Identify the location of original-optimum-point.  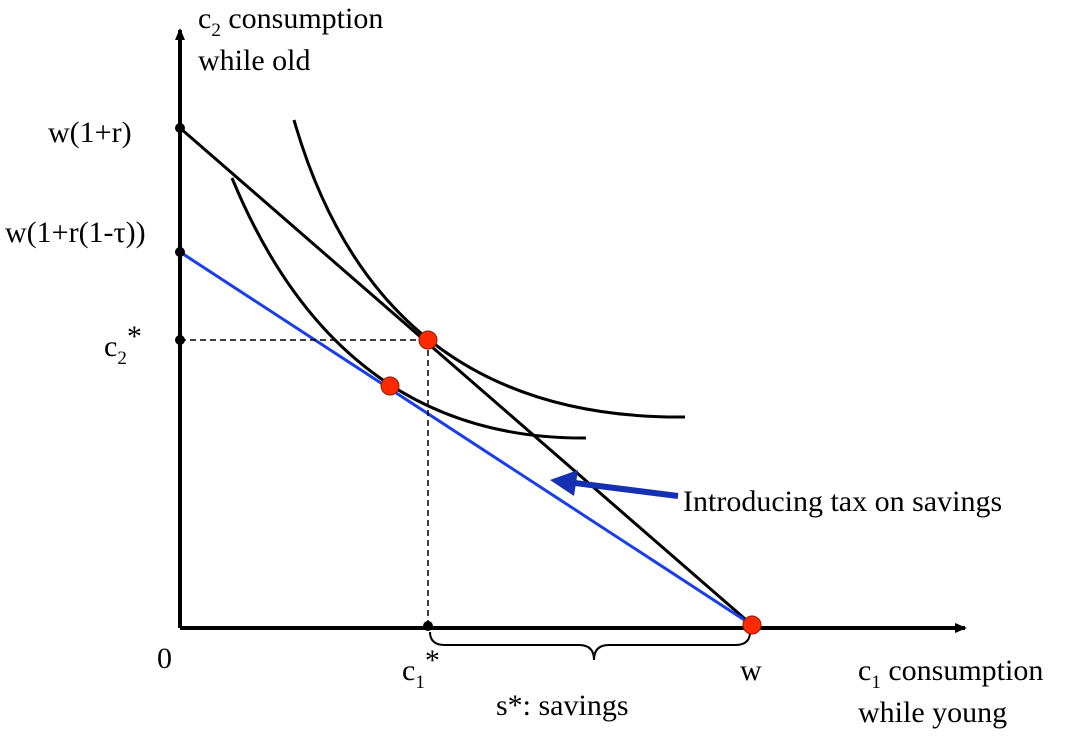
(428, 340).